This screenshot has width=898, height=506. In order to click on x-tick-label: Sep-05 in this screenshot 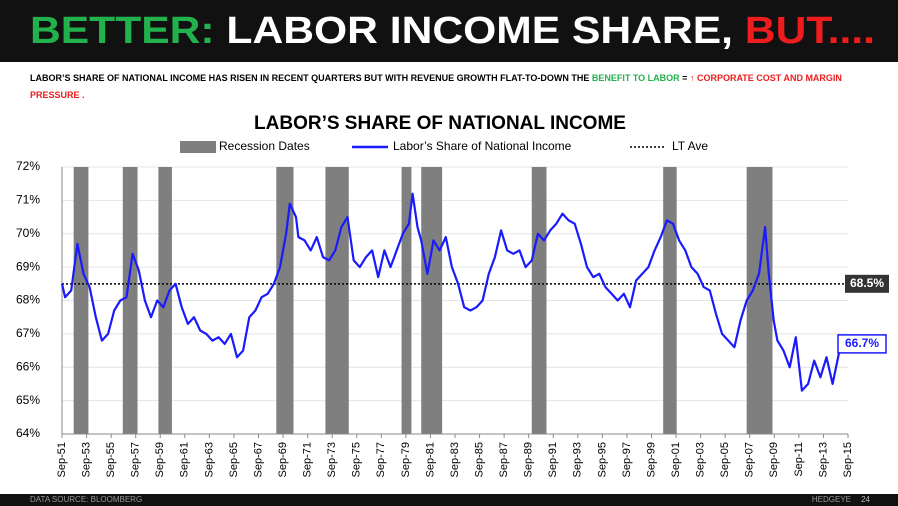, I will do `click(725, 459)`.